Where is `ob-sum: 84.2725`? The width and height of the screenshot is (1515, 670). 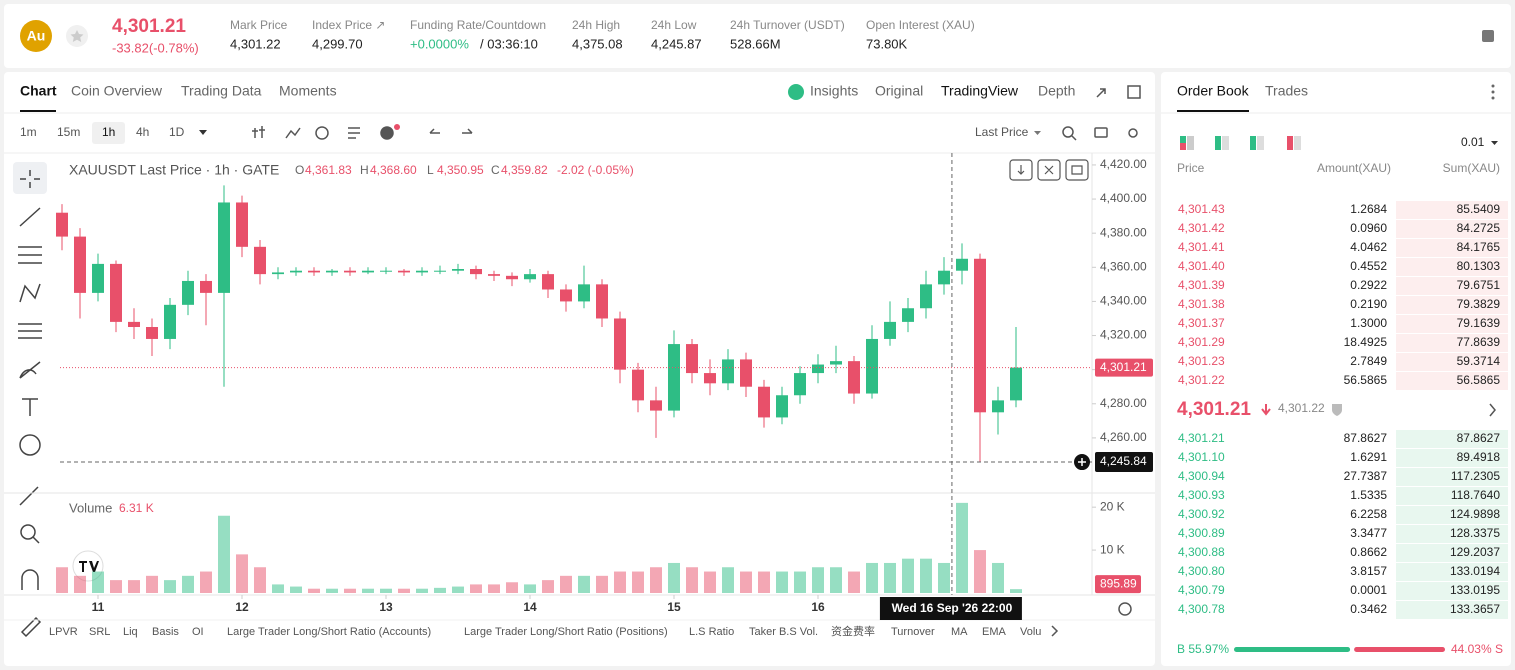 ob-sum: 84.2725 is located at coordinates (1479, 228).